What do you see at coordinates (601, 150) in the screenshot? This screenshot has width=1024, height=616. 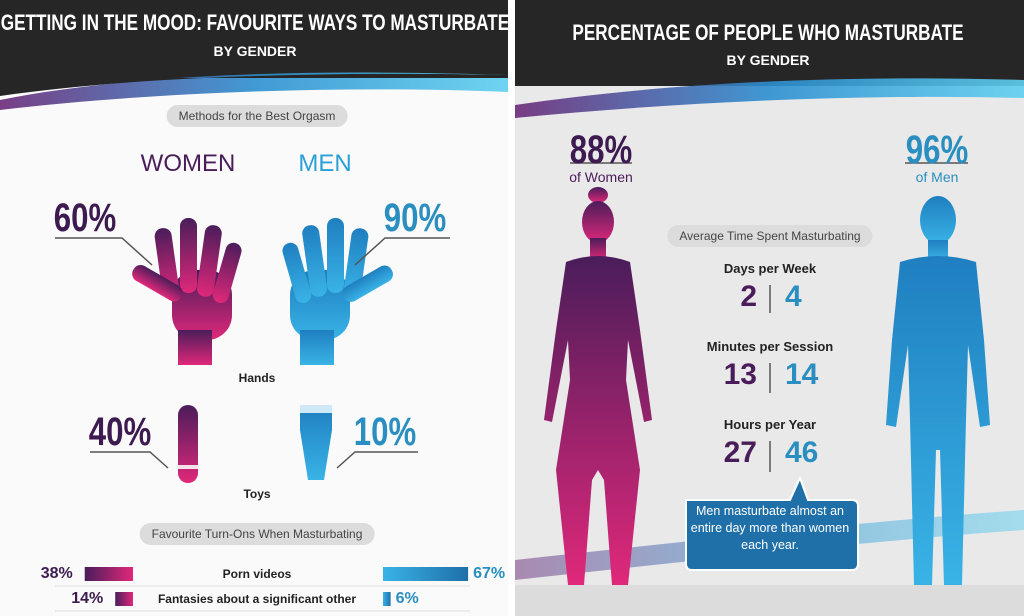 I see `percent: 88%` at bounding box center [601, 150].